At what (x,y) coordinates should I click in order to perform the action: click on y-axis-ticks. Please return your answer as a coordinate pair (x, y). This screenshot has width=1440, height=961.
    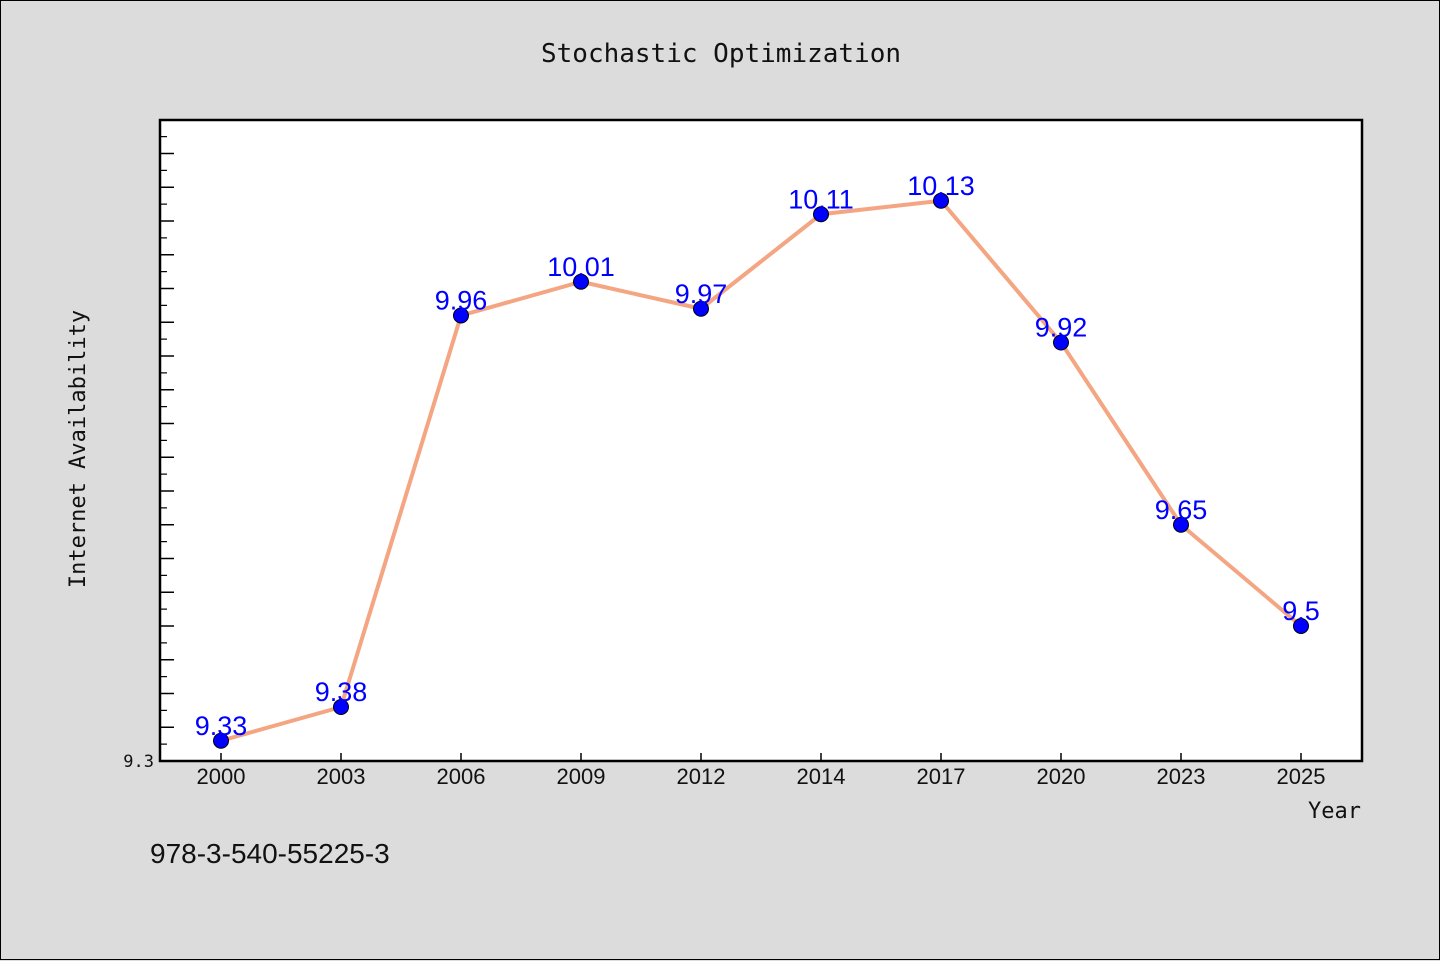
    Looking at the image, I should click on (167, 449).